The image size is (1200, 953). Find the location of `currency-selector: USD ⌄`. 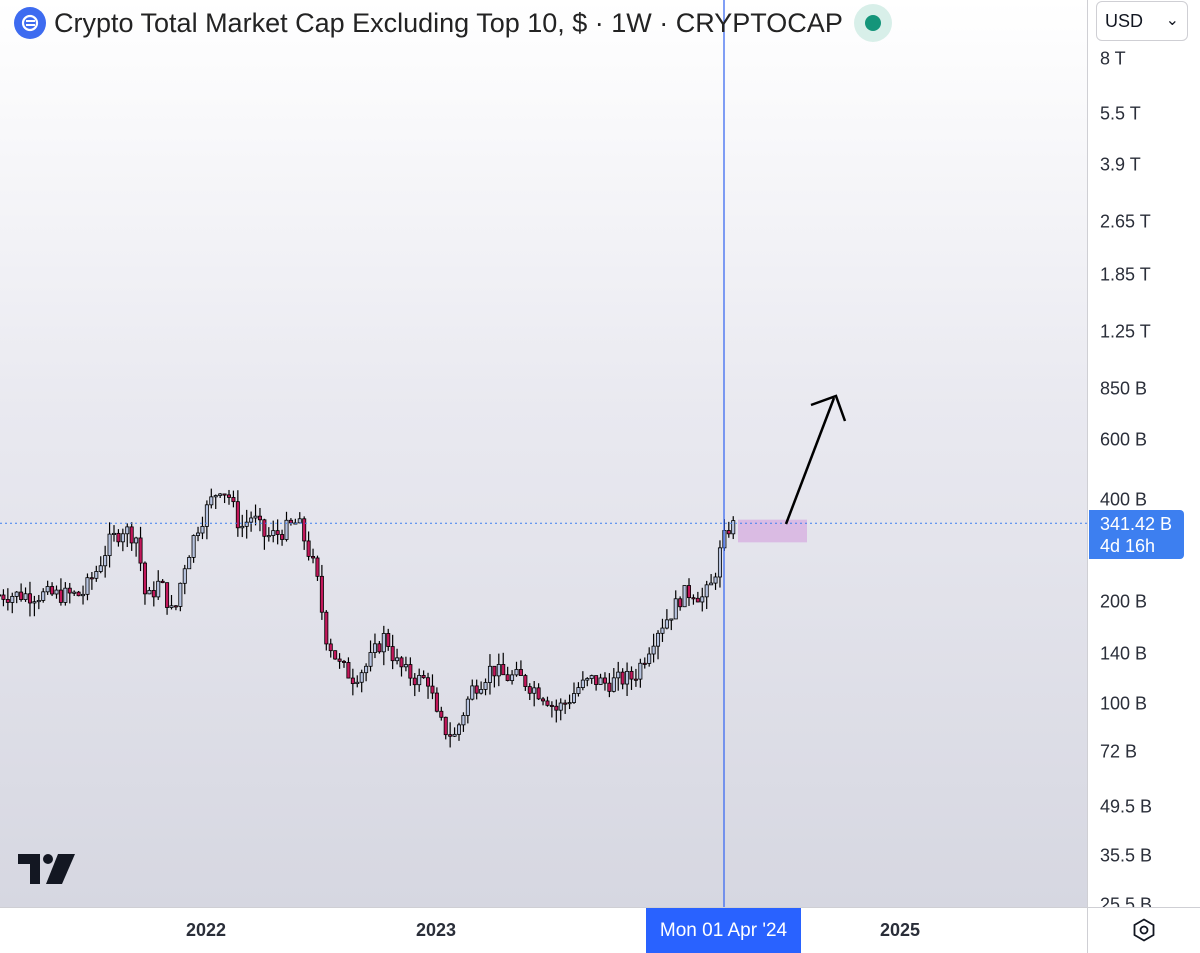

currency-selector: USD ⌄ is located at coordinates (1142, 21).